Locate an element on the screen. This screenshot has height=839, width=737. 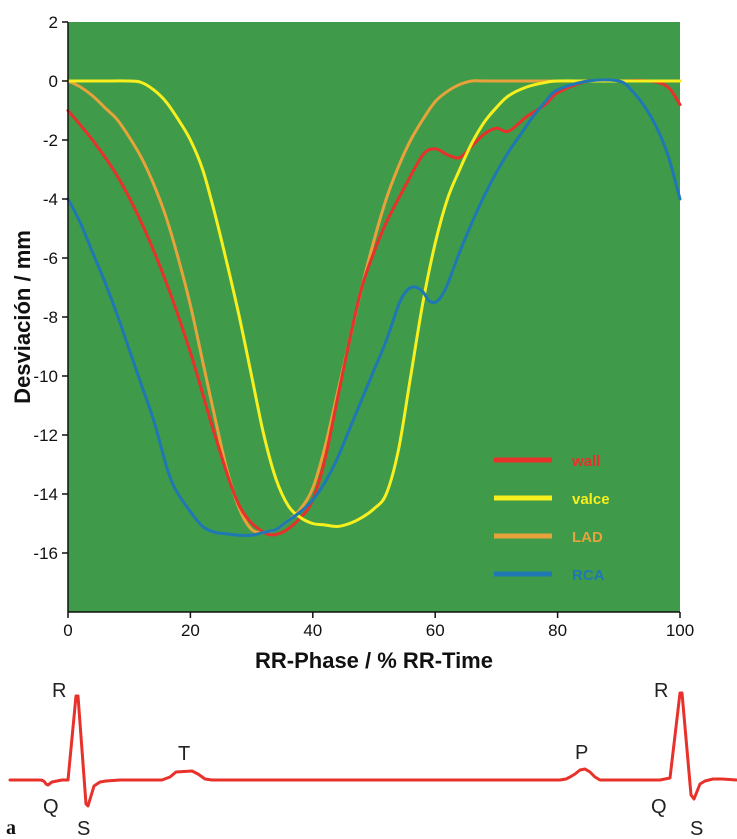
panel-label: a is located at coordinates (11, 828).